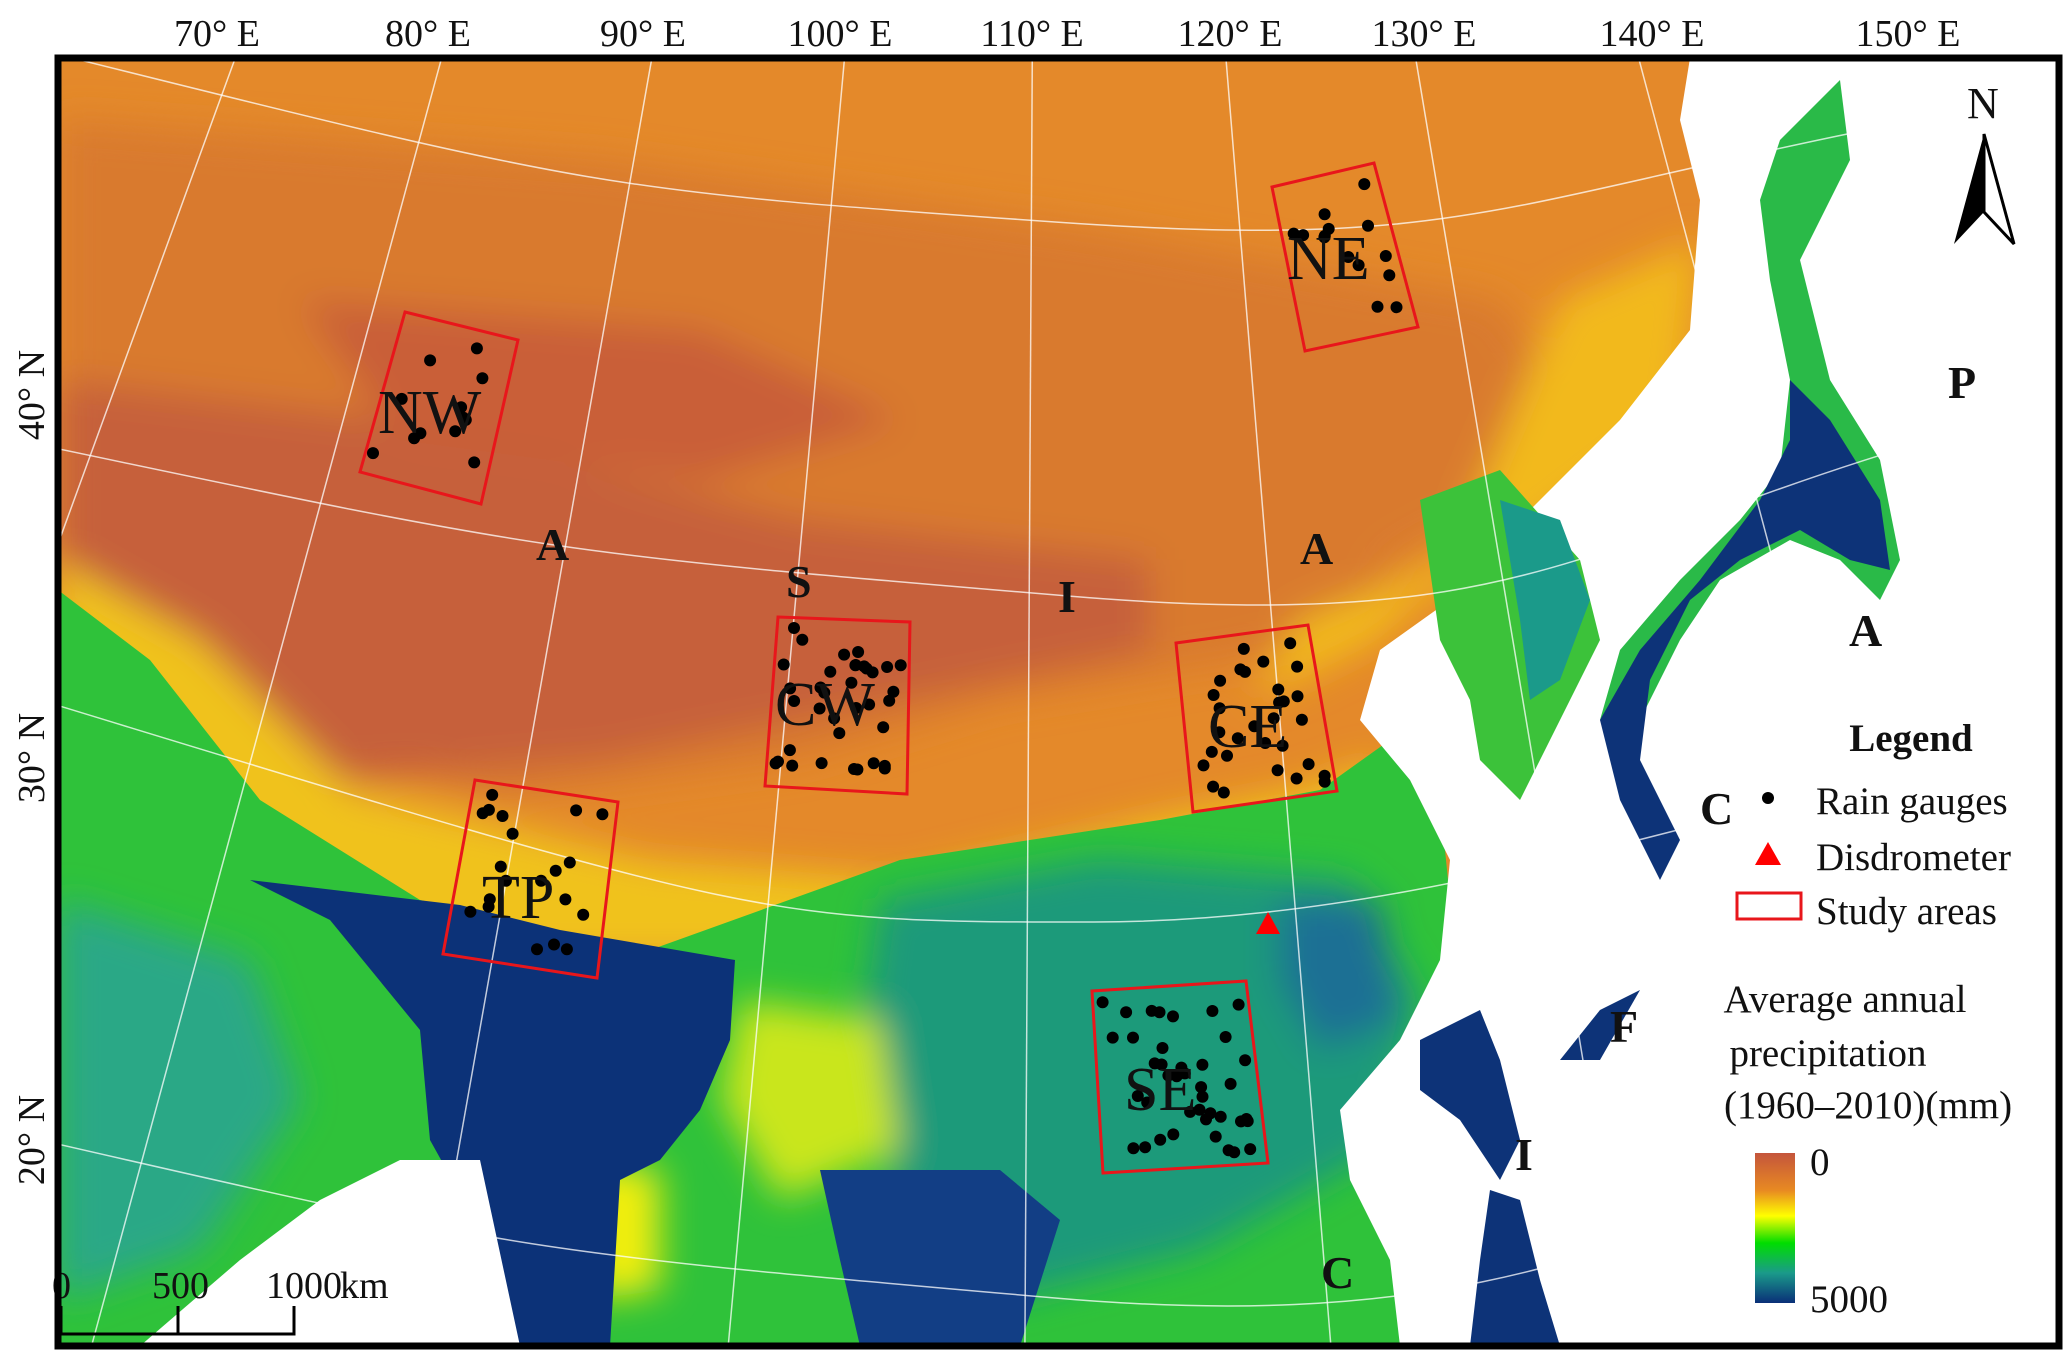 Image resolution: width=2067 pixels, height=1352 pixels. I want to click on north-arrow: N, so click(1985, 162).